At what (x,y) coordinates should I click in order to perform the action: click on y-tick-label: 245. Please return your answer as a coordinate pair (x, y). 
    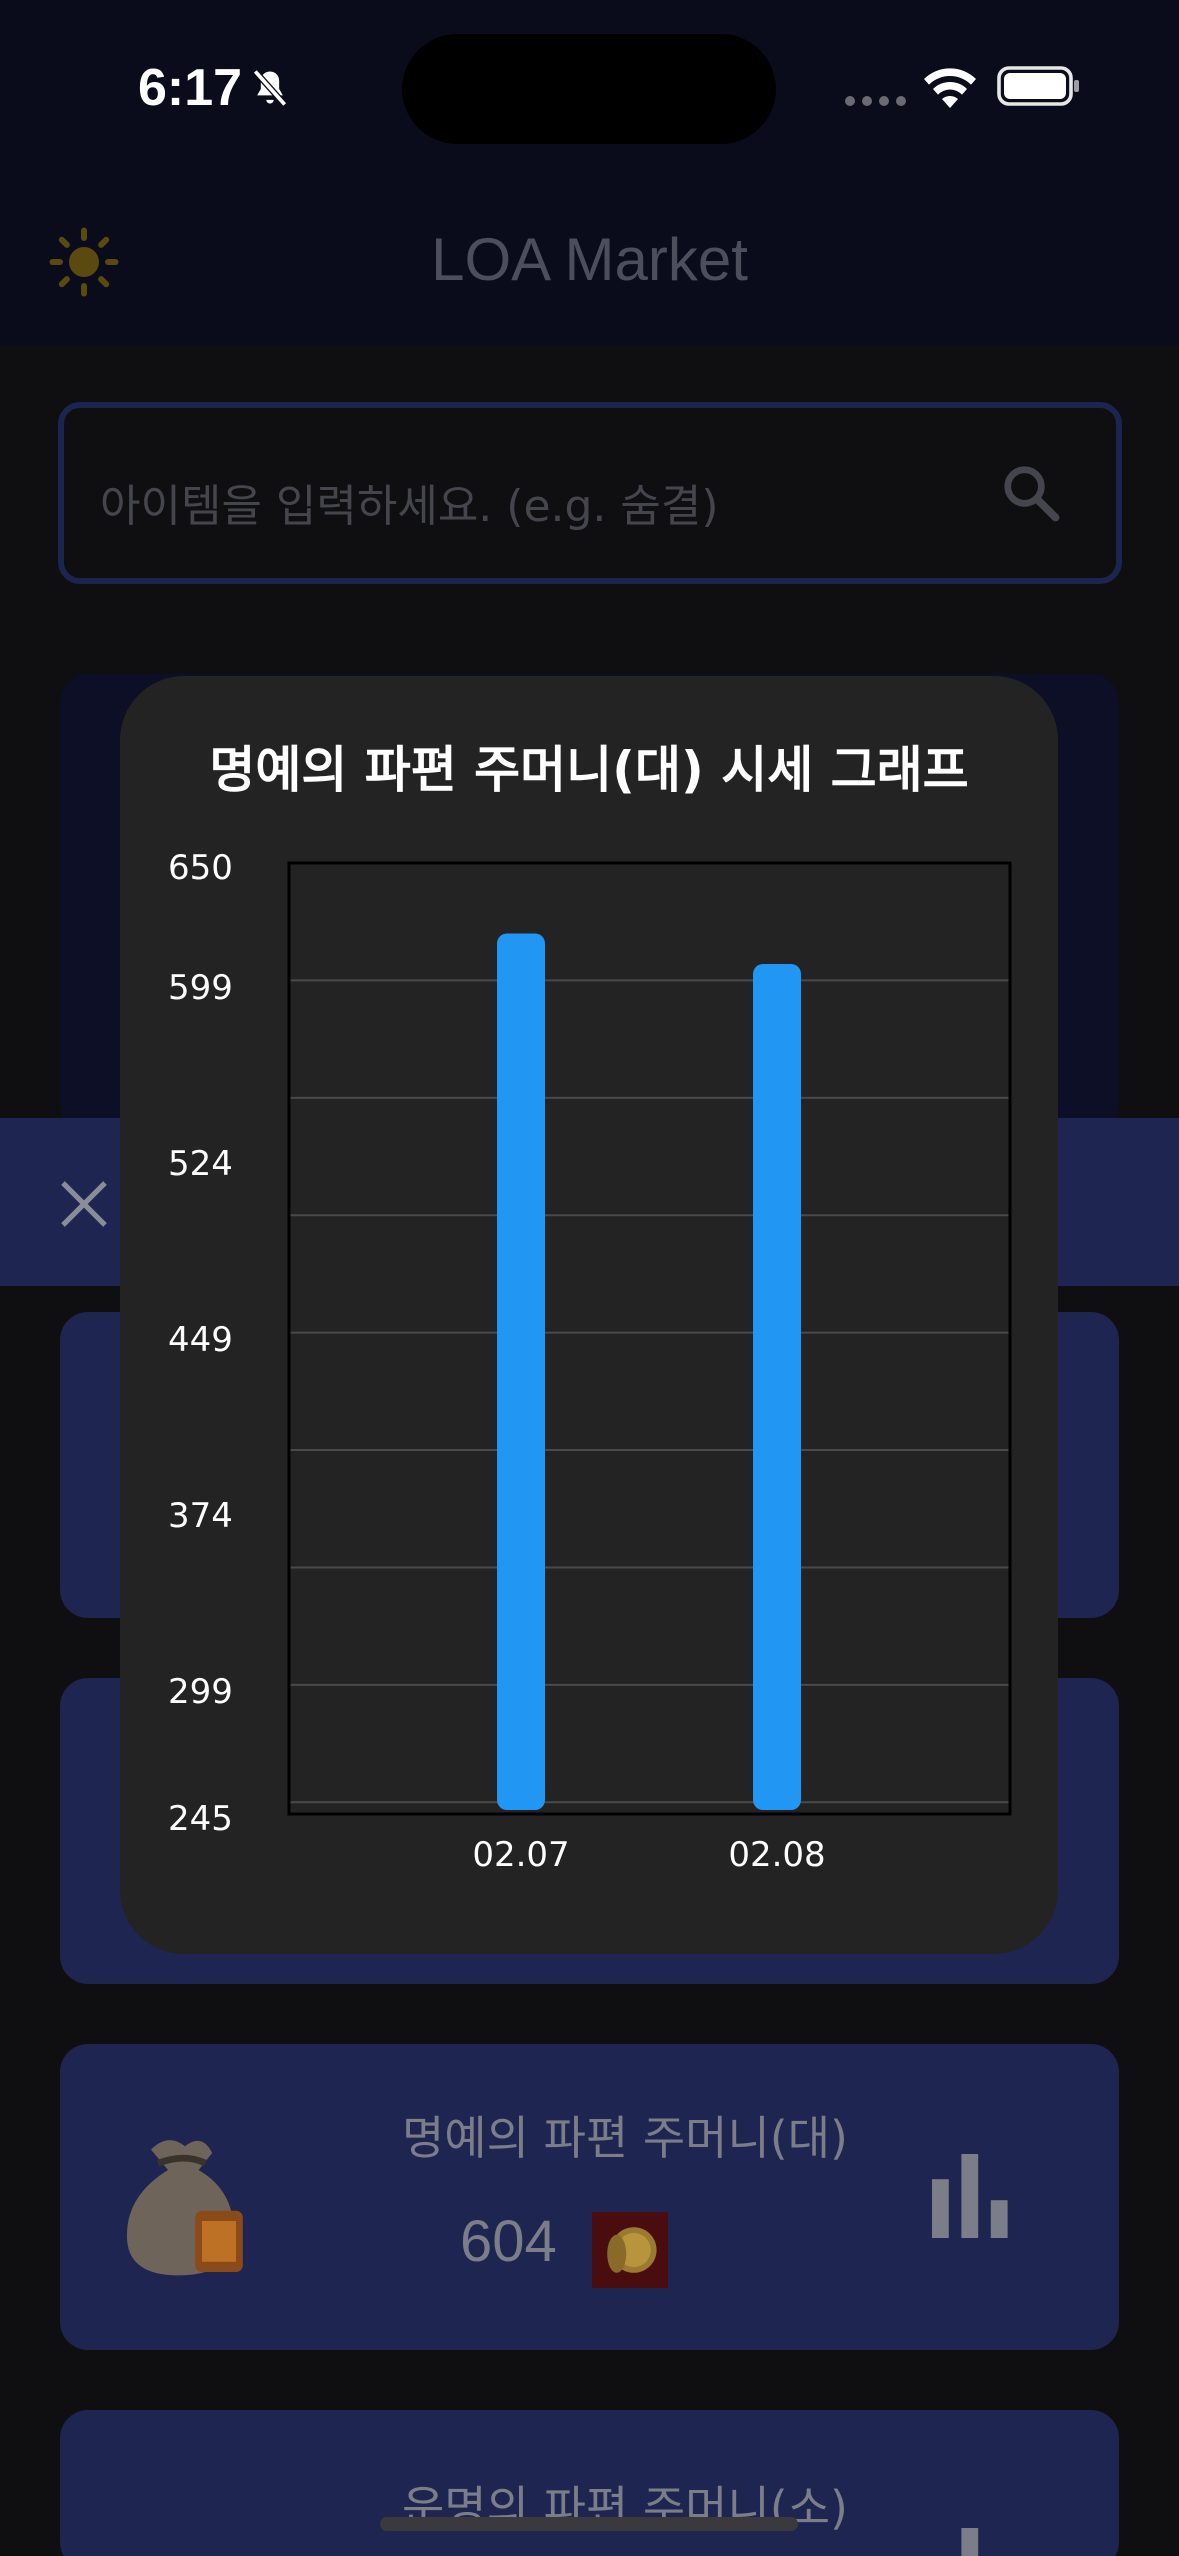
    Looking at the image, I should click on (200, 1819).